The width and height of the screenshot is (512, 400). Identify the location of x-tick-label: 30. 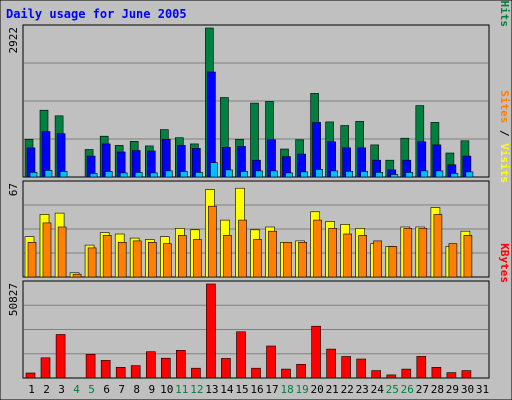
(467, 389).